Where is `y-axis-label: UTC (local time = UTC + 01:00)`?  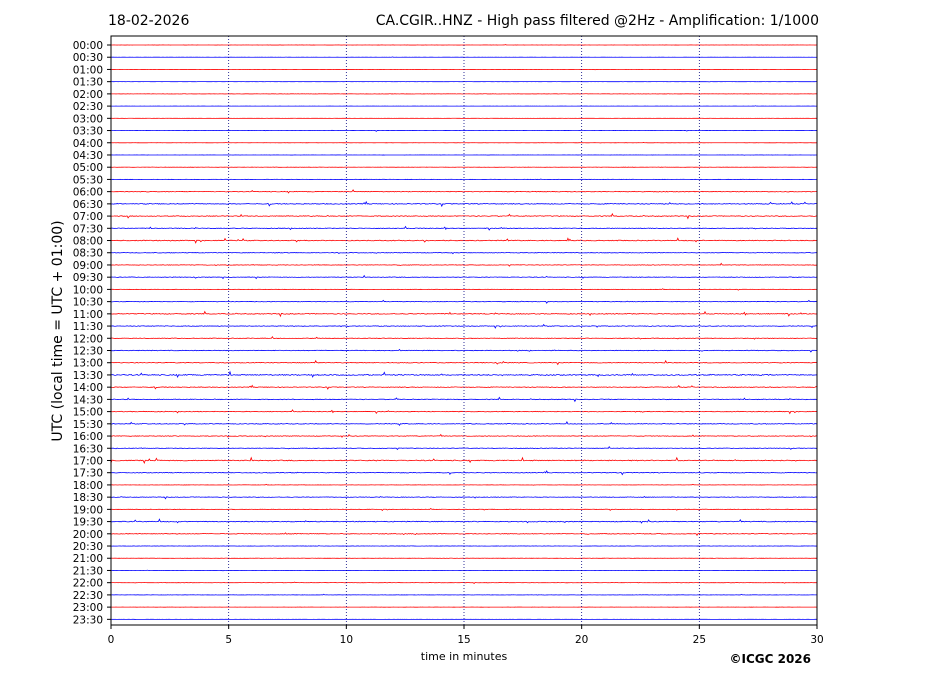 y-axis-label: UTC (local time = UTC + 01:00) is located at coordinates (58, 330).